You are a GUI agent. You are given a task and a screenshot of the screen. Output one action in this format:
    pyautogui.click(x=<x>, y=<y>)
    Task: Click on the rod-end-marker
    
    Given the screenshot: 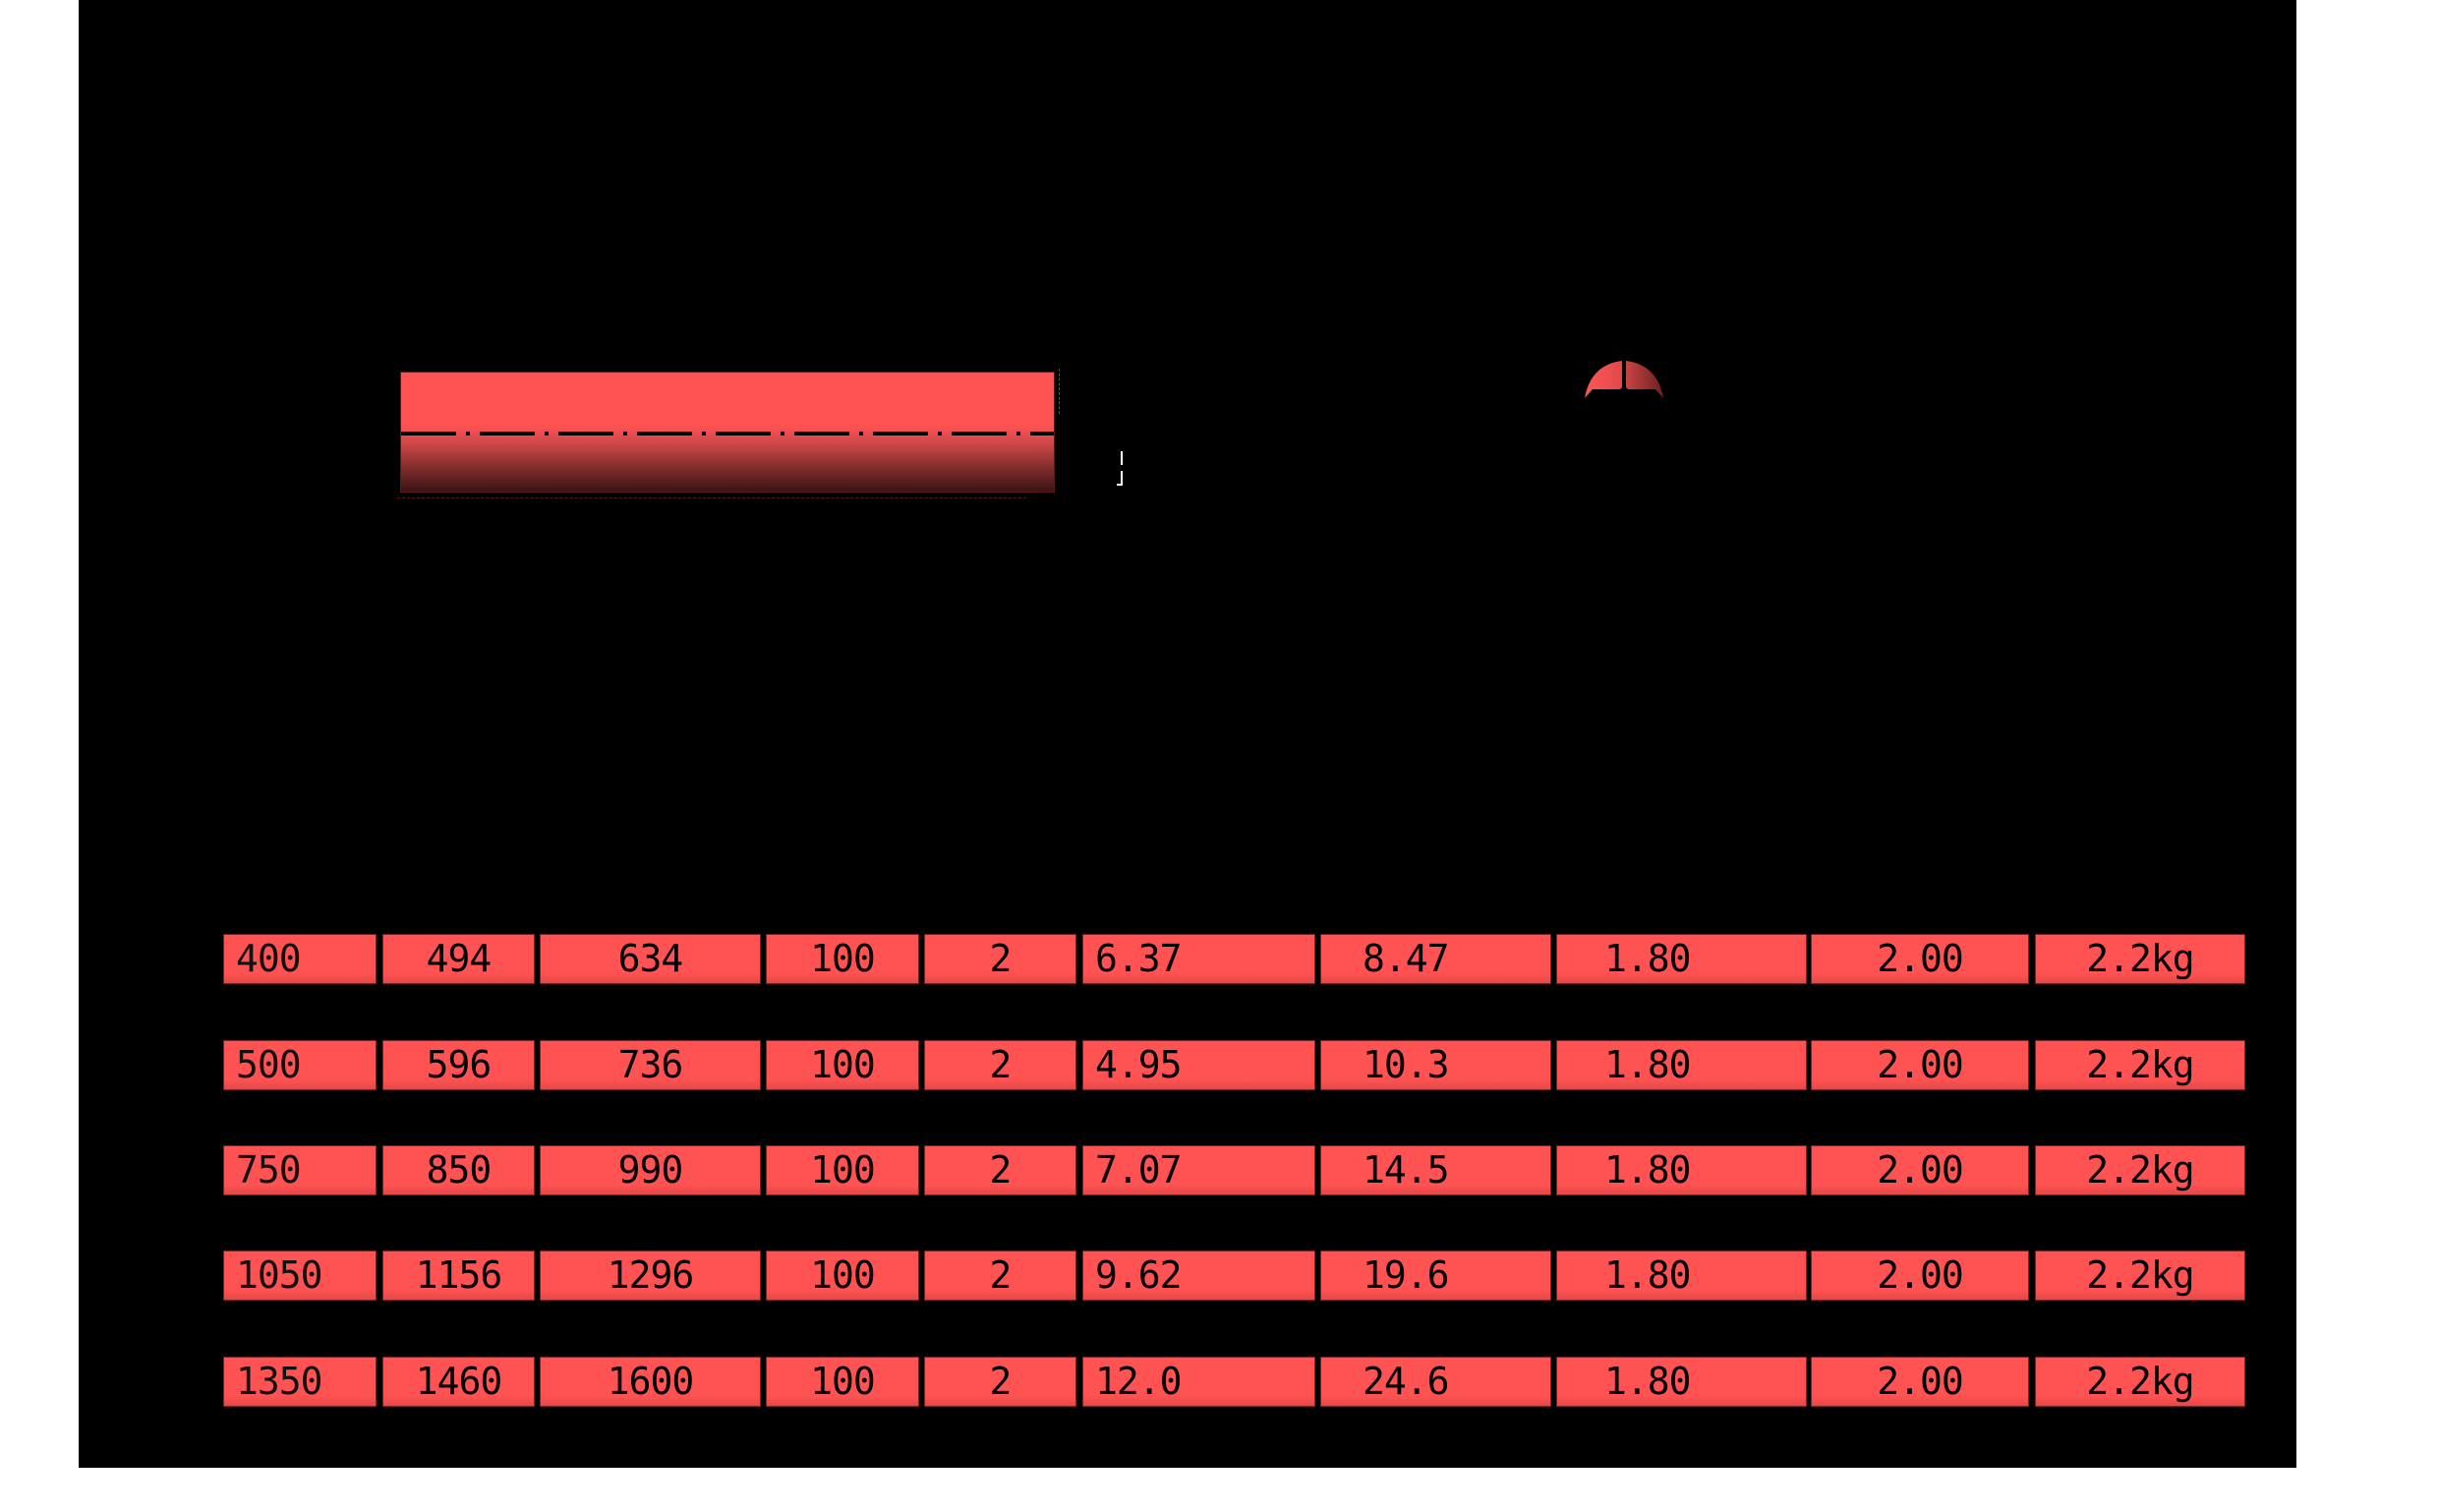 What is the action you would take?
    pyautogui.click(x=1058, y=391)
    